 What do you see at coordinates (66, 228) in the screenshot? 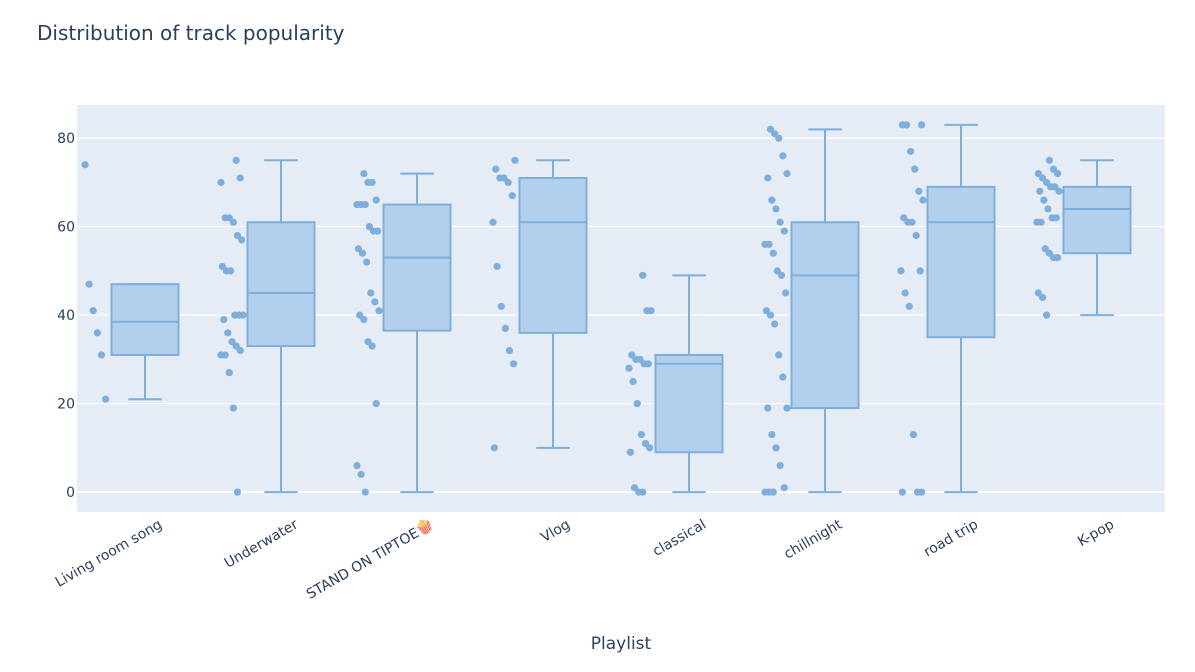
I see `y-tick-label: 60` at bounding box center [66, 228].